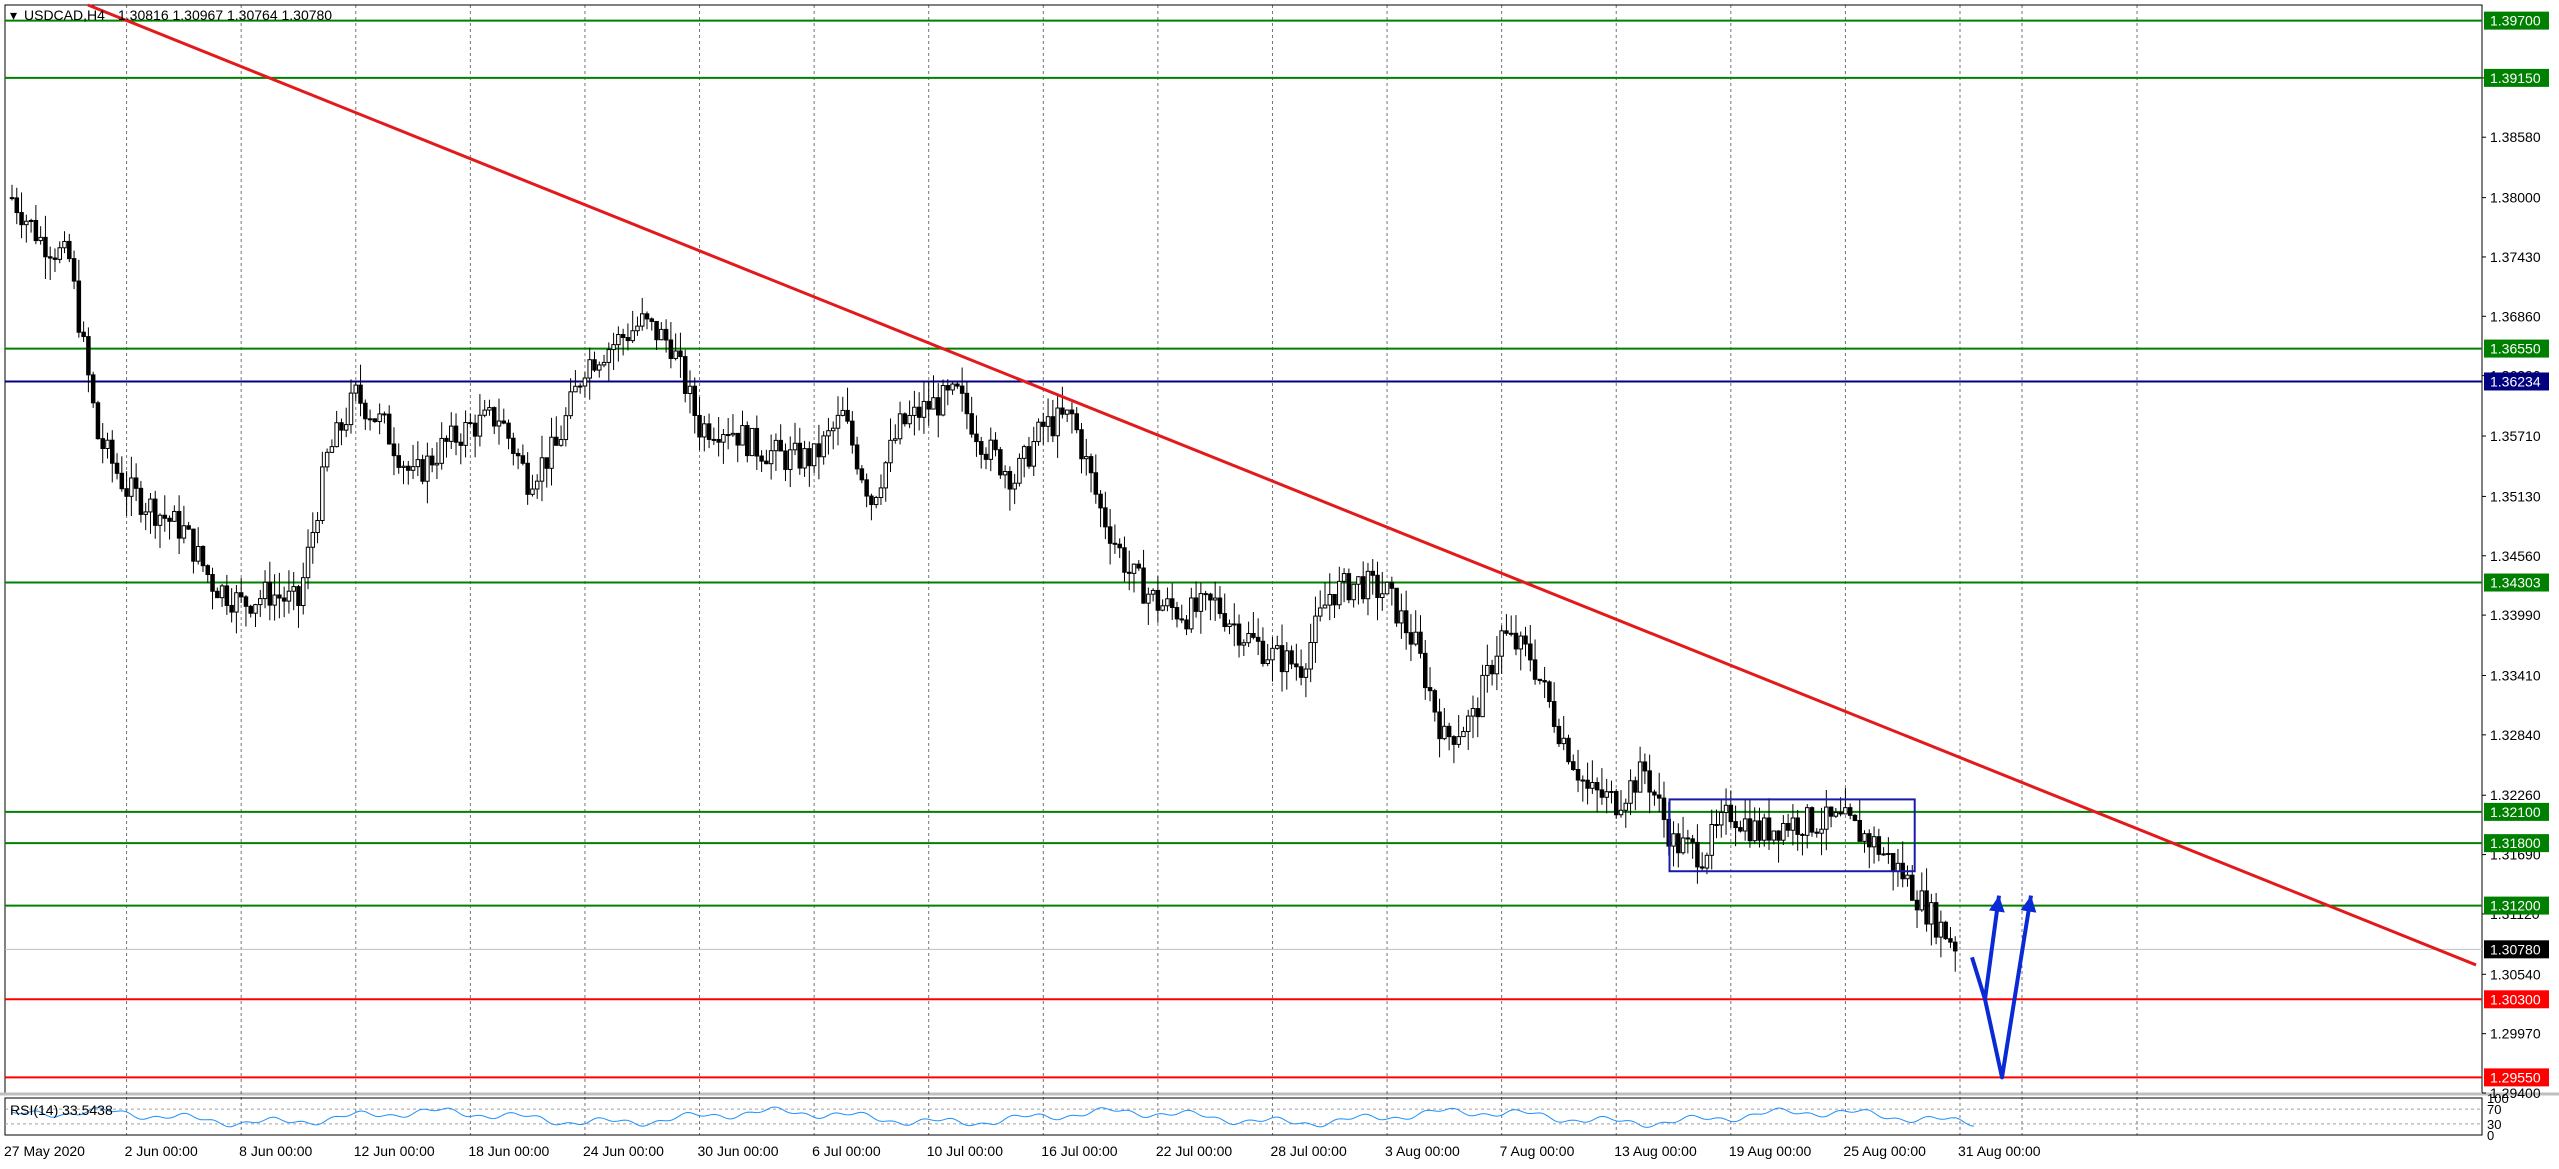  I want to click on level-price-tag-label: 1.31200, so click(2515, 906).